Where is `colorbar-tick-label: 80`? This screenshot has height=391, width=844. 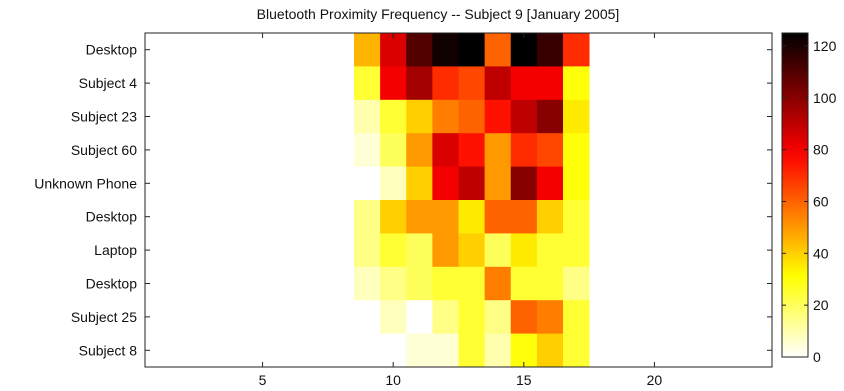
colorbar-tick-label: 80 is located at coordinates (821, 150).